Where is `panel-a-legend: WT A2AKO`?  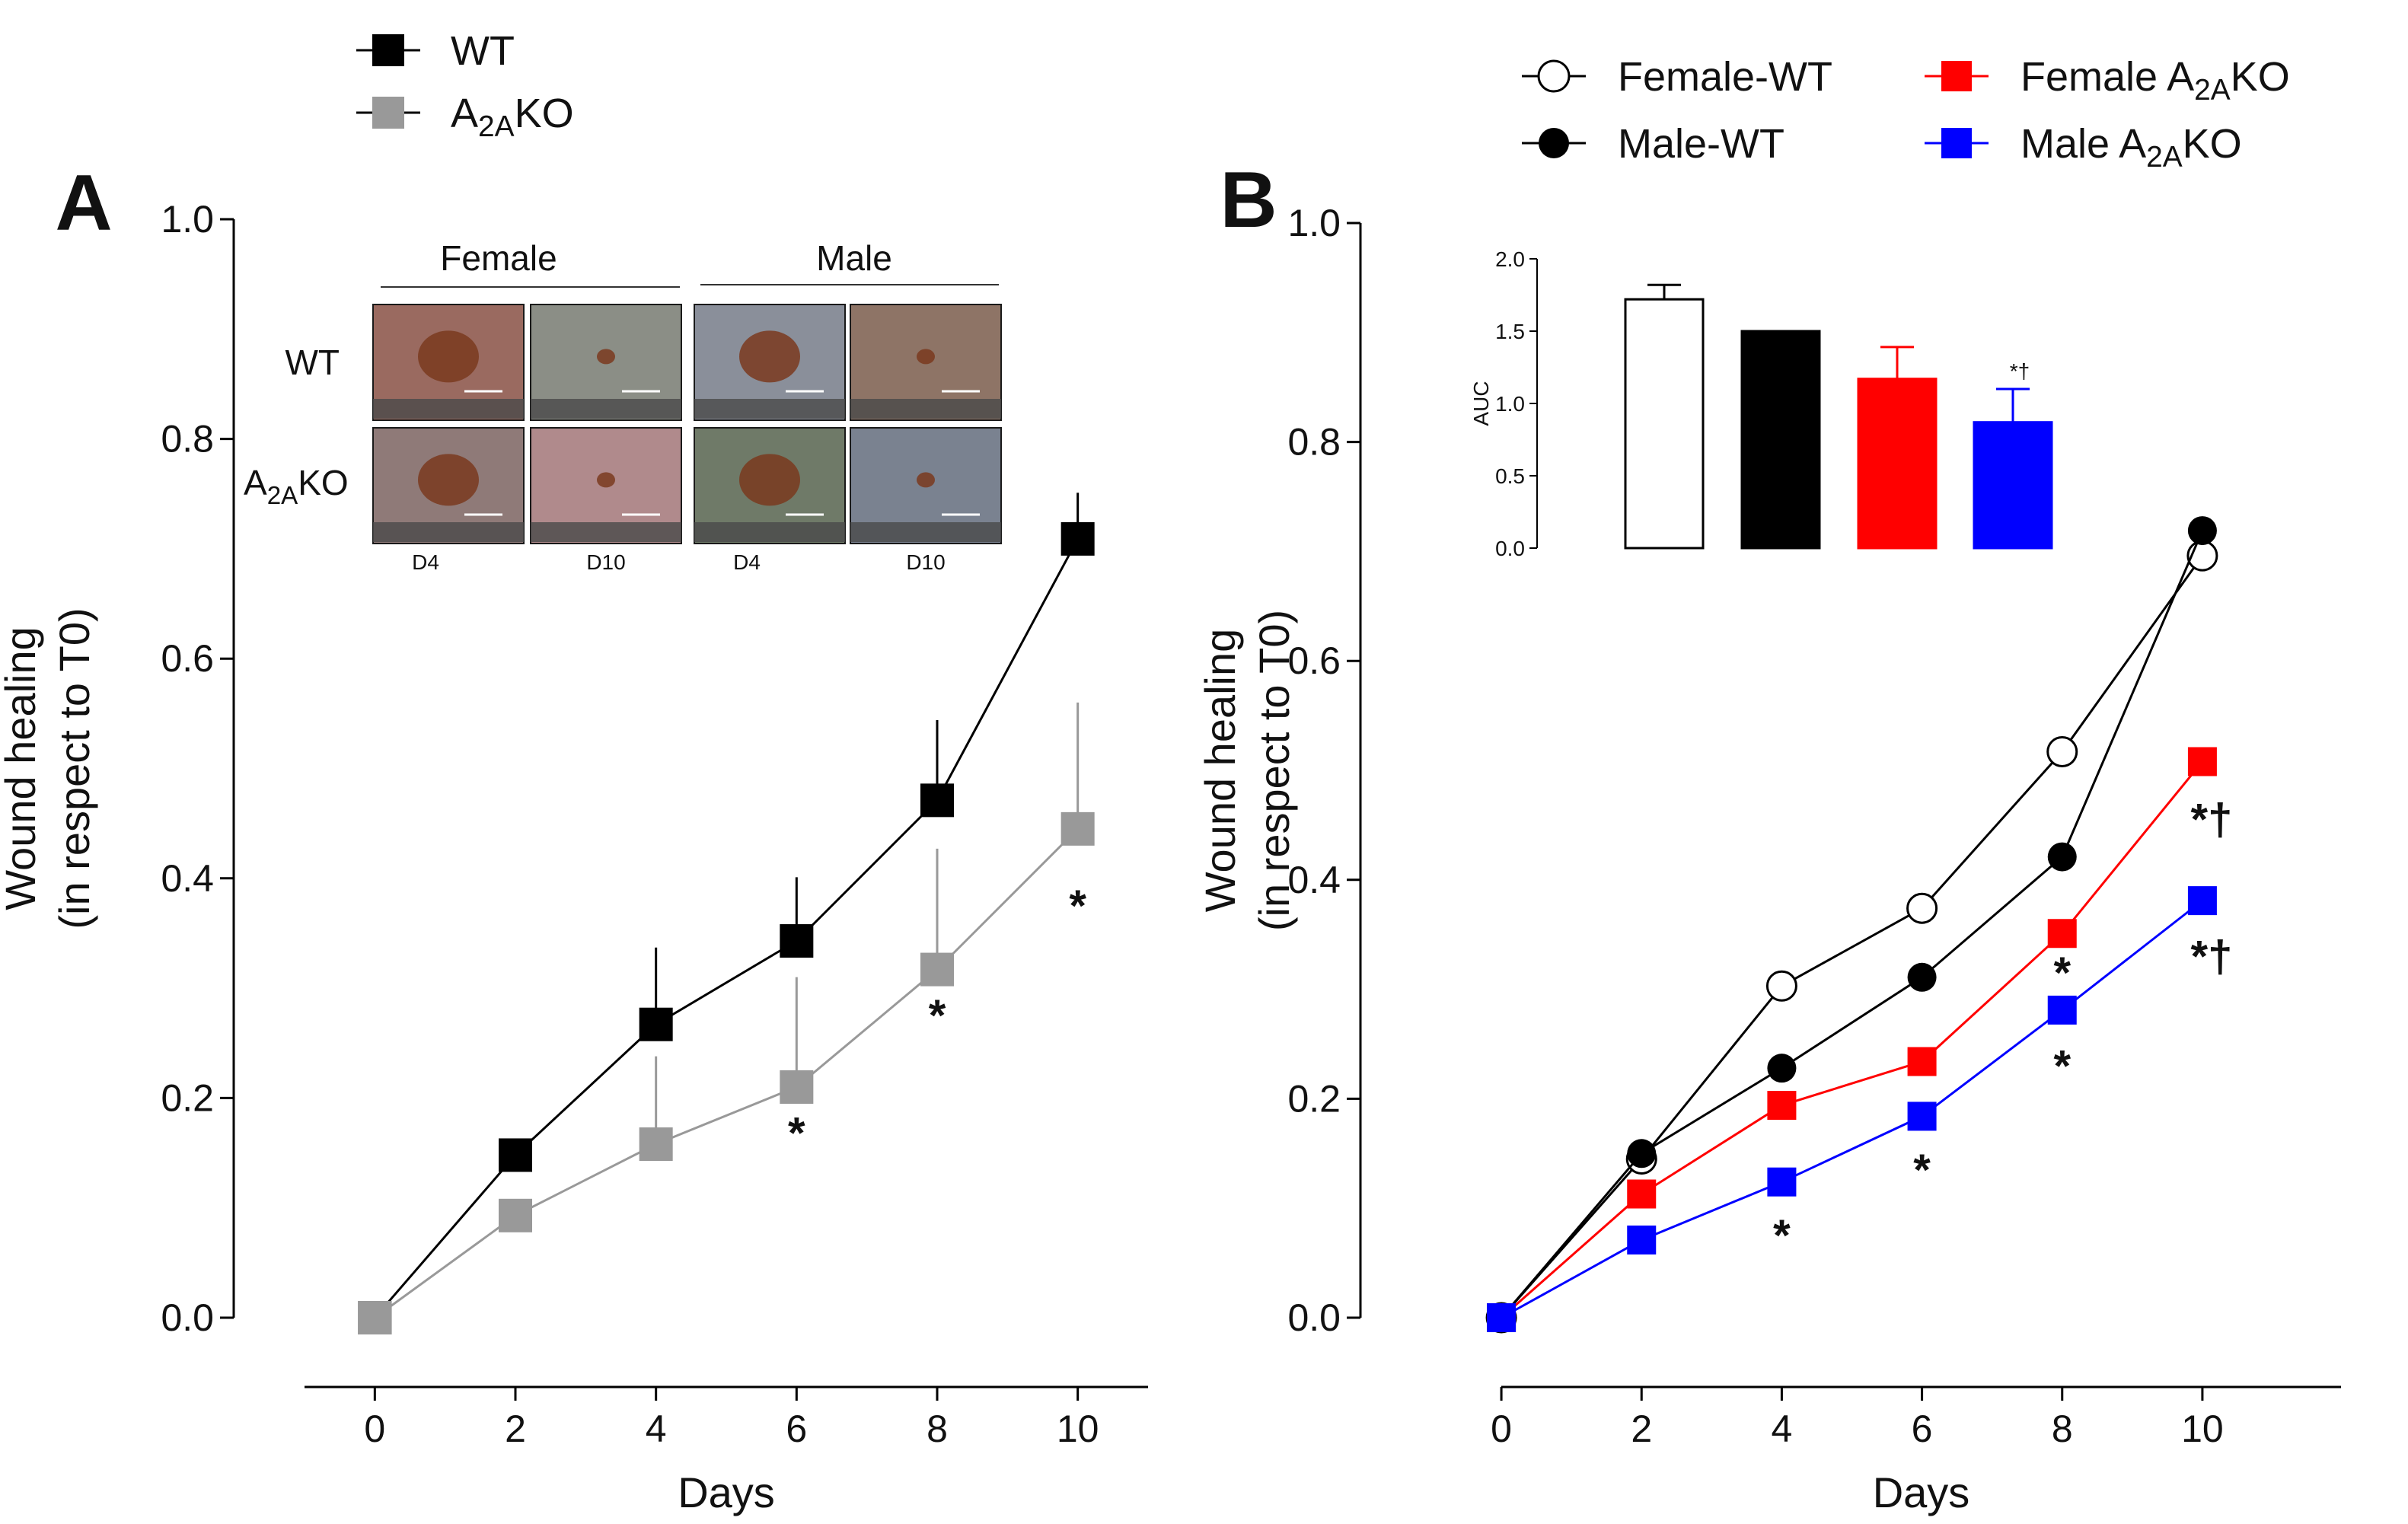 panel-a-legend: WT A2AKO is located at coordinates (465, 85).